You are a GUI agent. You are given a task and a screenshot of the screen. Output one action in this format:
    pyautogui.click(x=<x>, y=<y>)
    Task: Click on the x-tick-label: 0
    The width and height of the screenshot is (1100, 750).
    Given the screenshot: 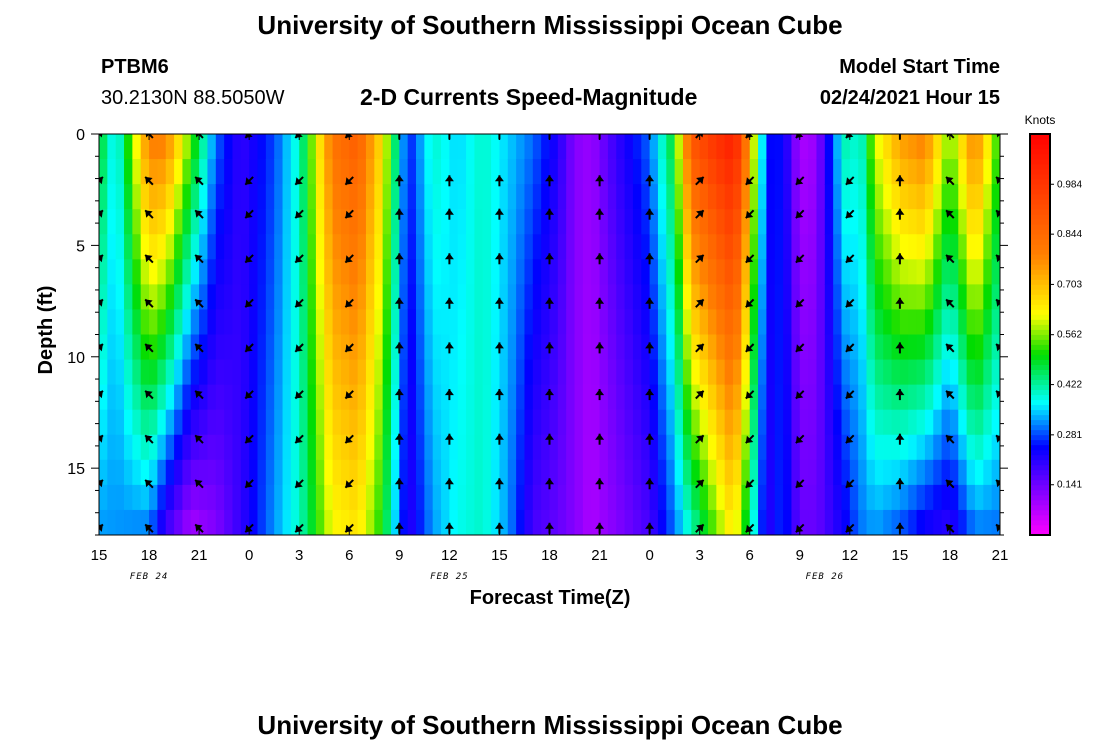 What is the action you would take?
    pyautogui.click(x=249, y=555)
    